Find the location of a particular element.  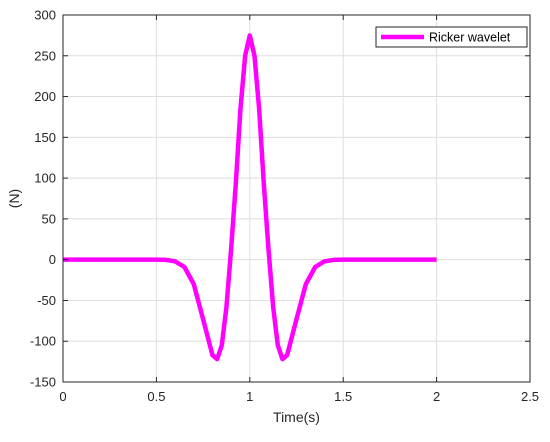

legend-label-ricker-wavelet: Ricker wavelet is located at coordinates (470, 38).